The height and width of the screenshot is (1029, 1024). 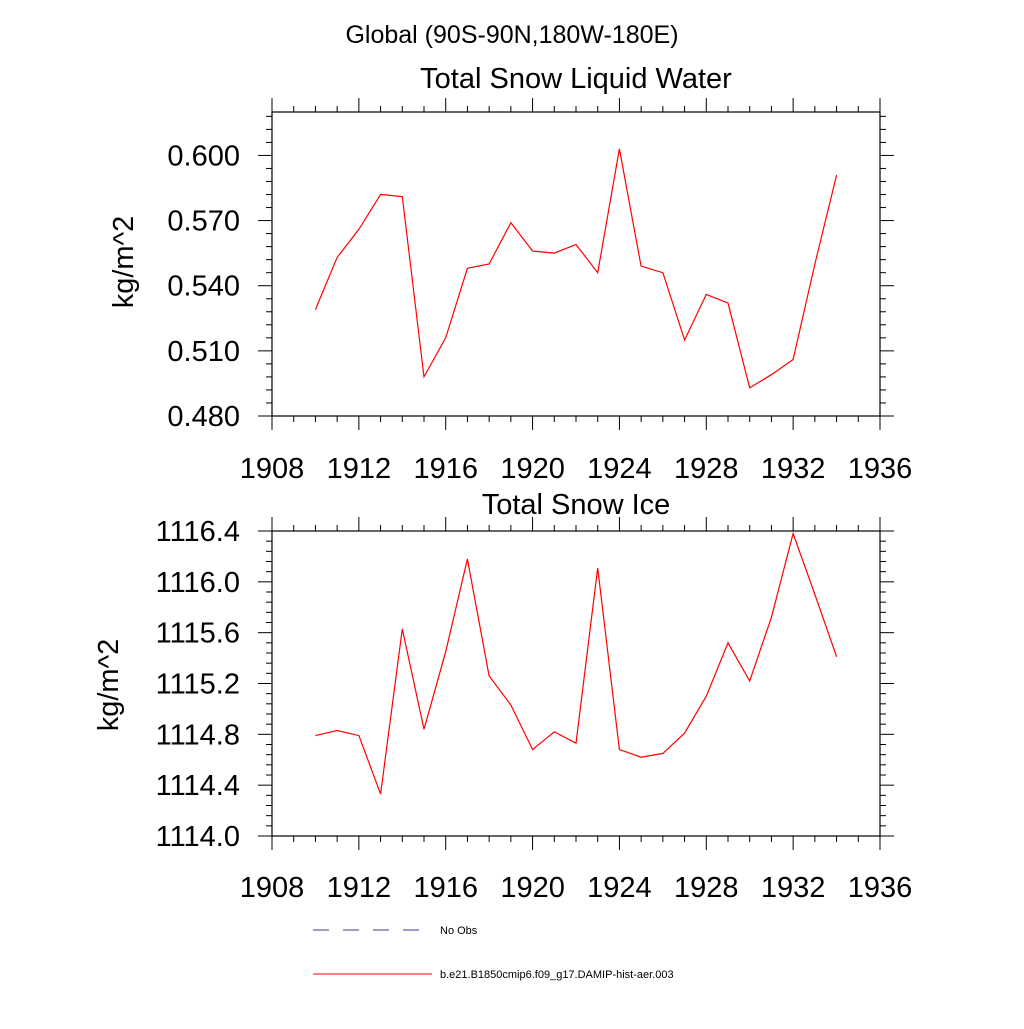 I want to click on y-tick-labels: 0.480 0.510 0.540 0.570 0.600, so click(x=203, y=286).